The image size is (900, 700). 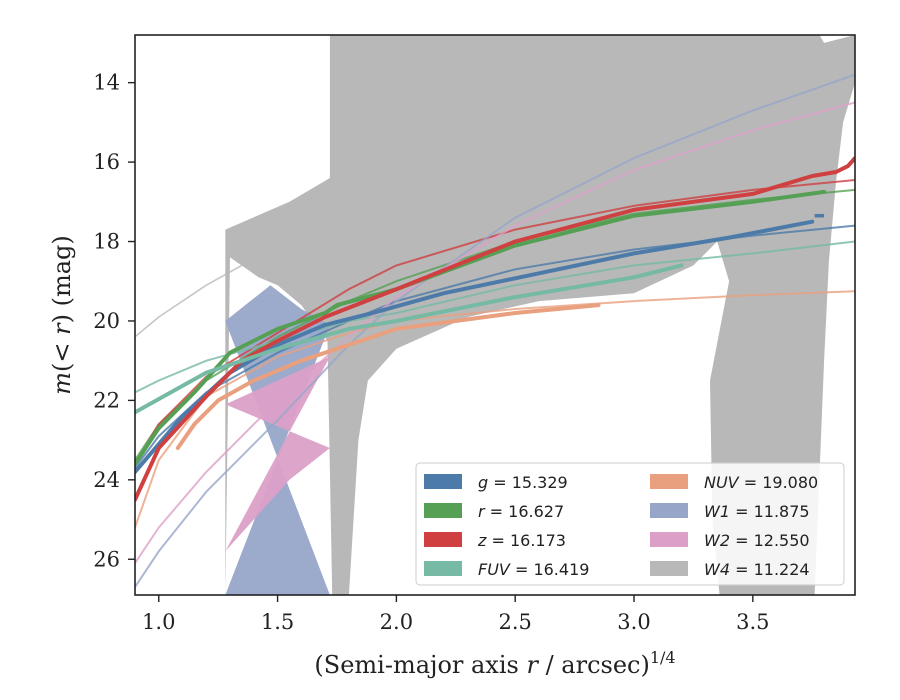 What do you see at coordinates (106, 321) in the screenshot?
I see `y-tick-label: 20` at bounding box center [106, 321].